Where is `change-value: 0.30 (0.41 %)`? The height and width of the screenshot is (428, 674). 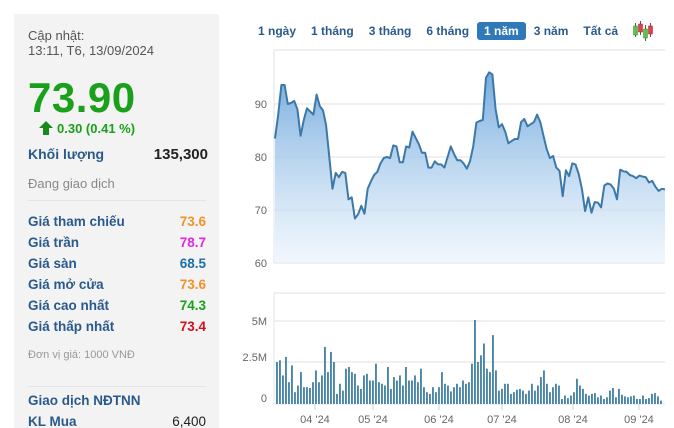
change-value: 0.30 (0.41 %) is located at coordinates (96, 128).